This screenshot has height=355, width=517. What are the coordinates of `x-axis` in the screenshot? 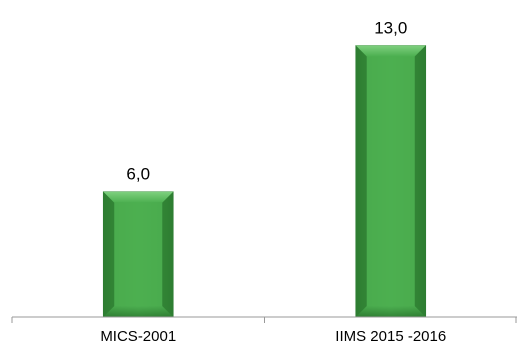 It's located at (264, 319).